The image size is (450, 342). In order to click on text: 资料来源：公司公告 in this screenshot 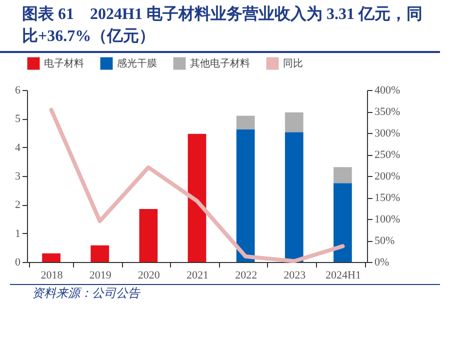, I will do `click(225, 293)`.